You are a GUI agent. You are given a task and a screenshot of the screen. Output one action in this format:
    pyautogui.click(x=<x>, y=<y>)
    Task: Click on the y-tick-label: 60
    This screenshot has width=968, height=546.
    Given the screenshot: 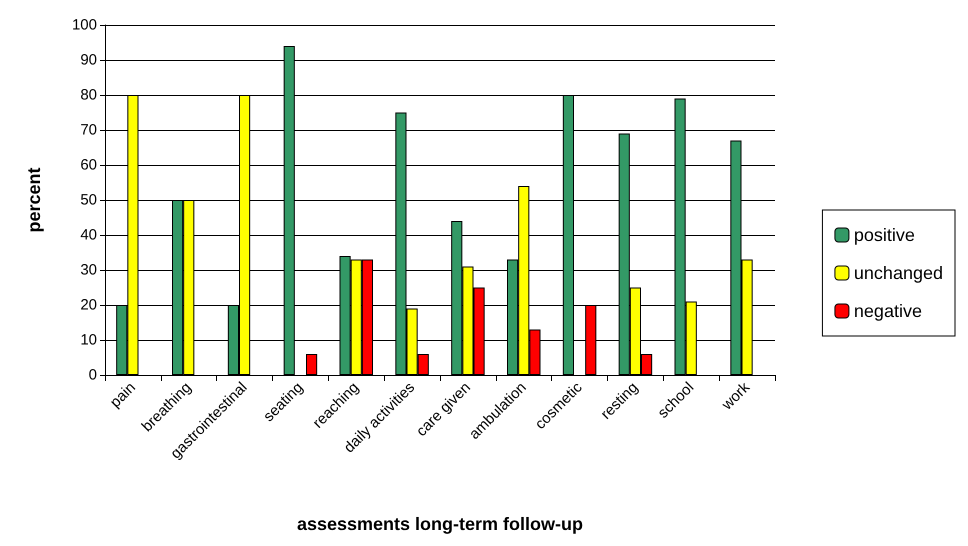 What is the action you would take?
    pyautogui.click(x=88, y=165)
    